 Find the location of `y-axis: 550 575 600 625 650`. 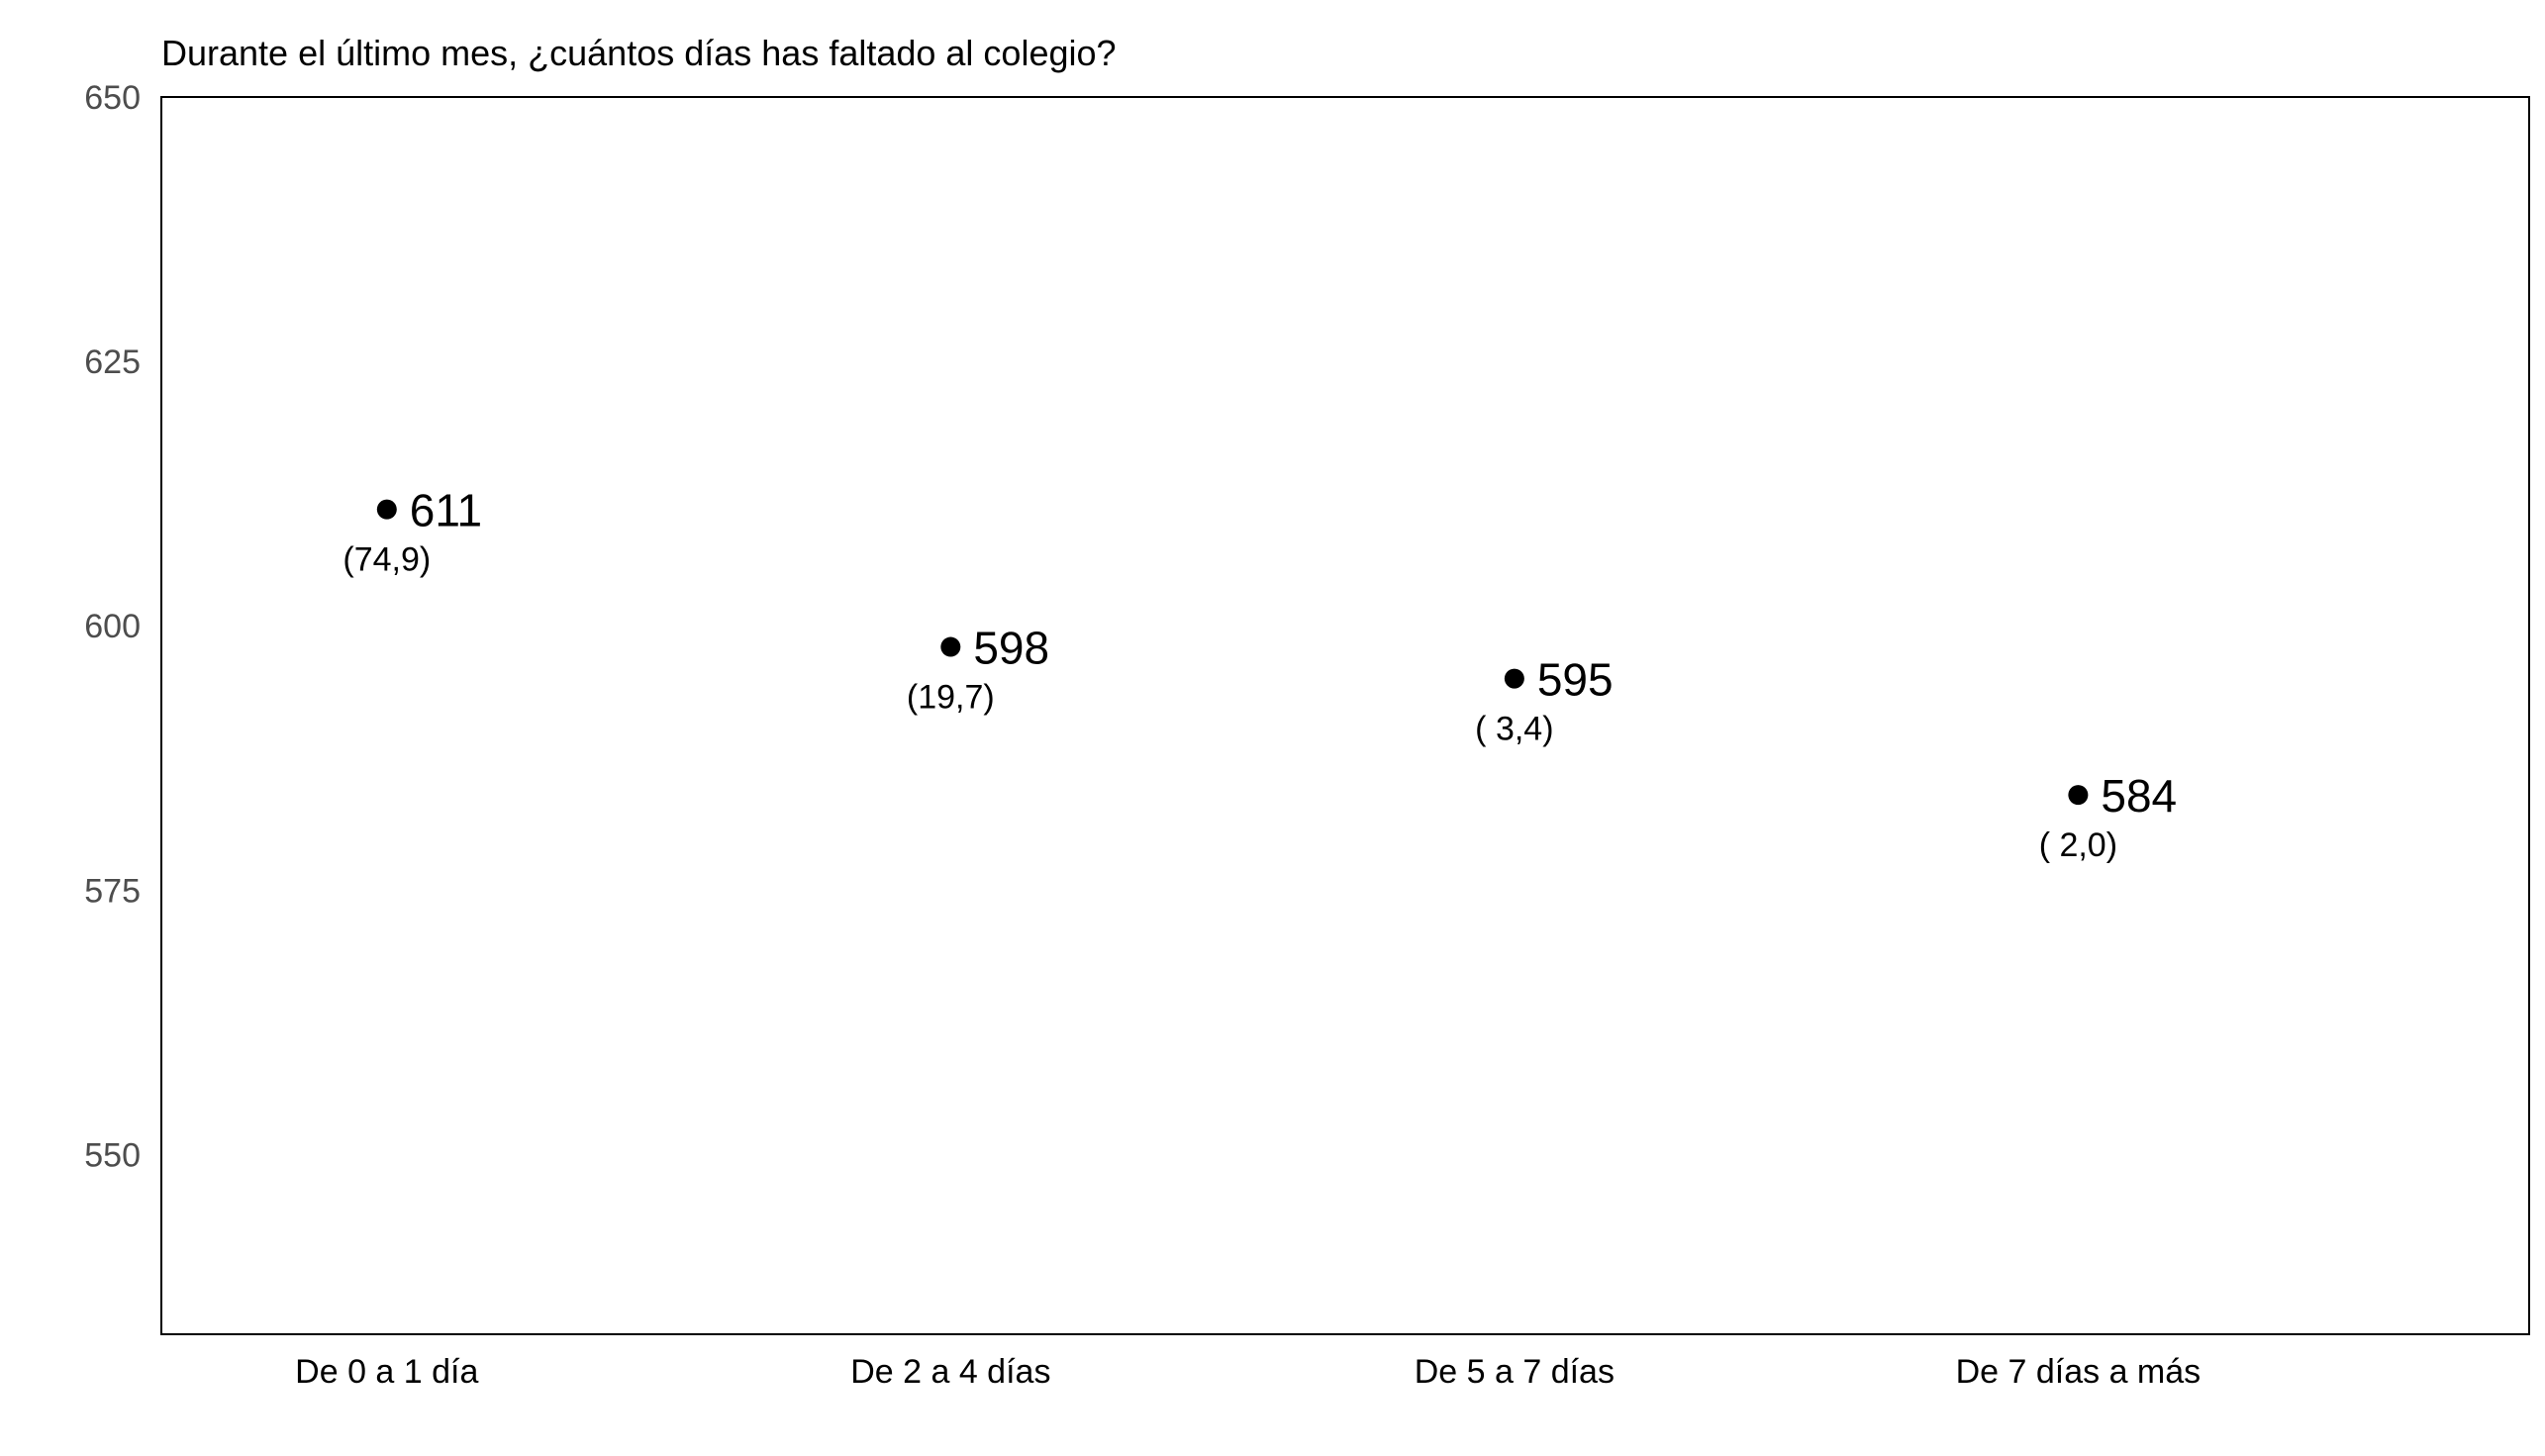

y-axis: 550 575 600 625 650 is located at coordinates (112, 626).